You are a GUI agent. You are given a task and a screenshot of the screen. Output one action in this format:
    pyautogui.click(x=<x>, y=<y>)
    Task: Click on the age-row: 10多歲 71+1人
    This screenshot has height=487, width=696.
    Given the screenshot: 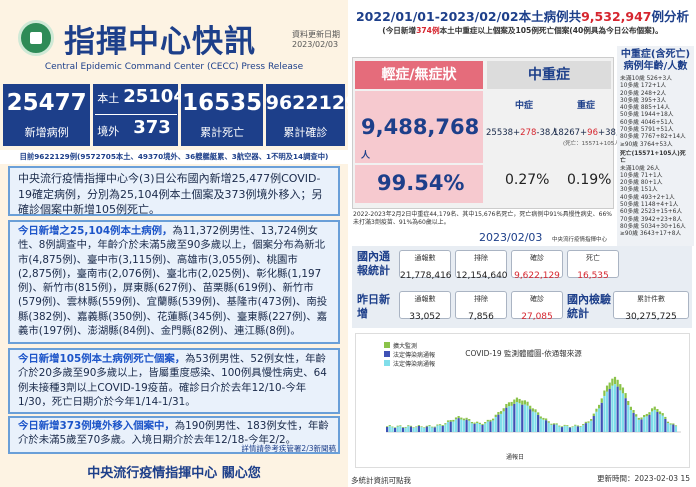 What is the action you would take?
    pyautogui.click(x=641, y=175)
    